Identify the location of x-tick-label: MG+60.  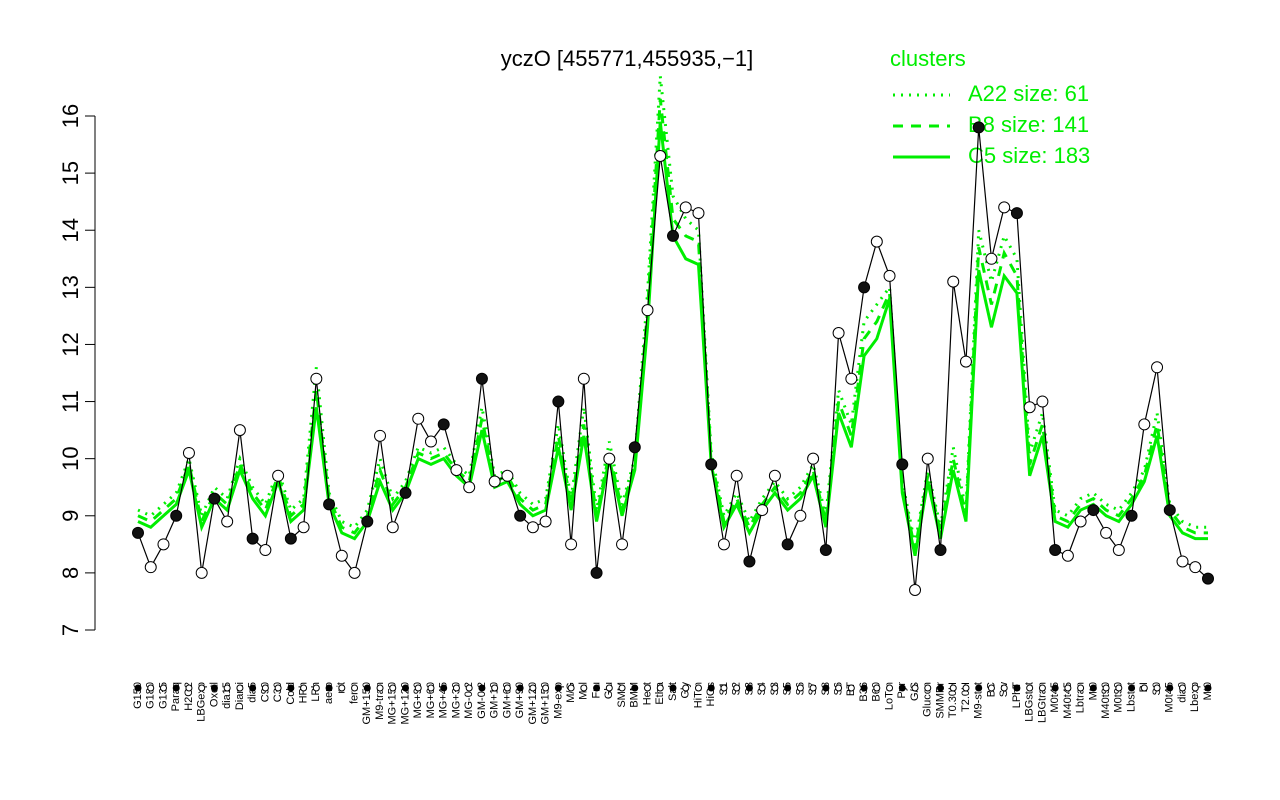
(431, 700).